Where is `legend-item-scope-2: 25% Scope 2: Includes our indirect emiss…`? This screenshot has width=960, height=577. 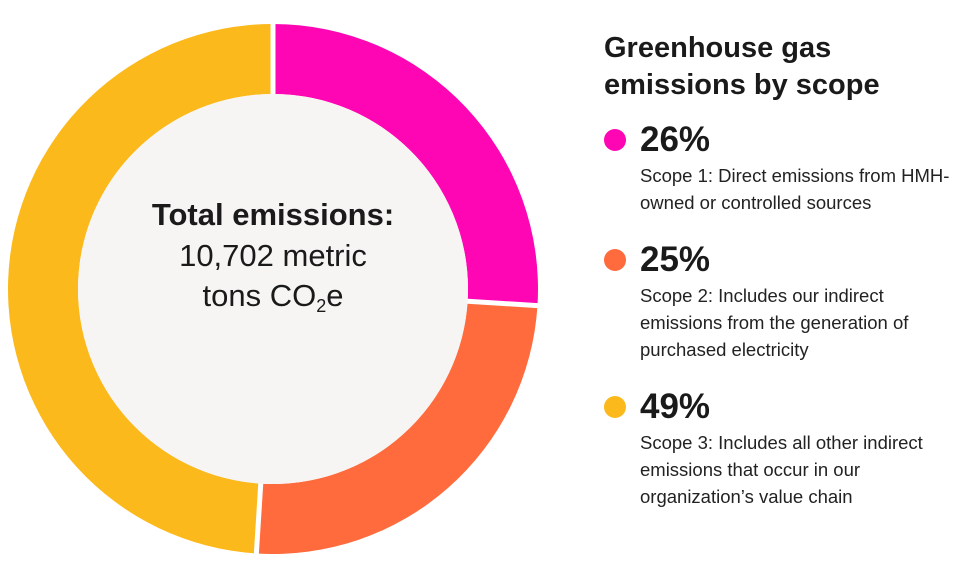 legend-item-scope-2: 25% Scope 2: Includes our indirect emiss… is located at coordinates (779, 300).